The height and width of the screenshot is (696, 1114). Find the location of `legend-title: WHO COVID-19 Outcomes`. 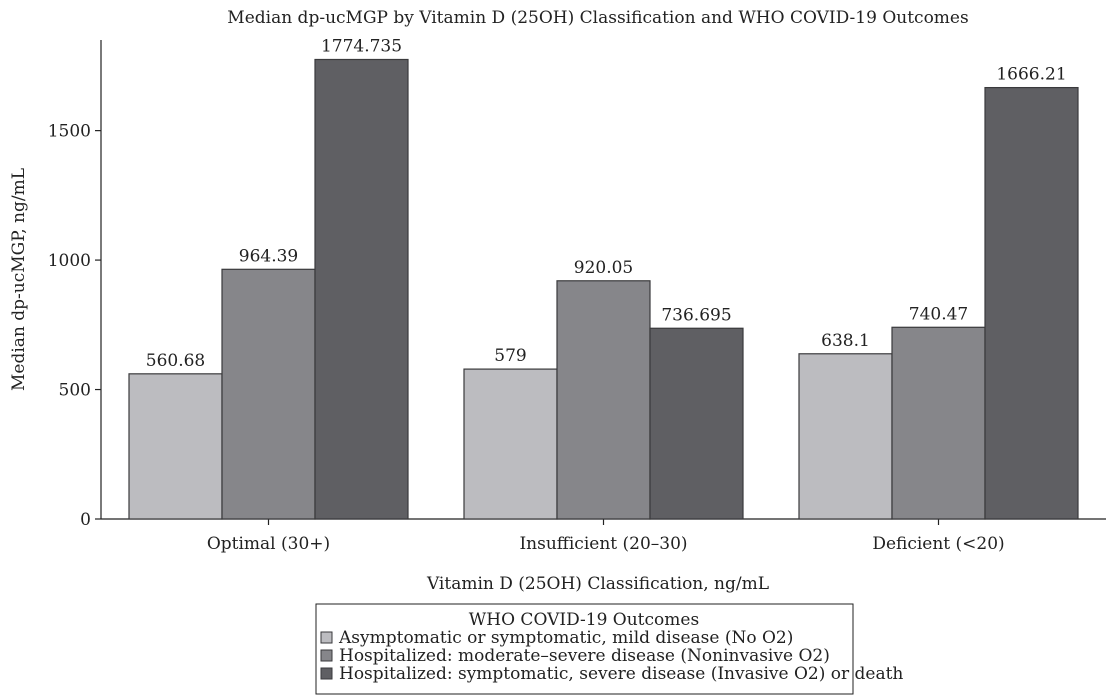

legend-title: WHO COVID-19 Outcomes is located at coordinates (584, 620).